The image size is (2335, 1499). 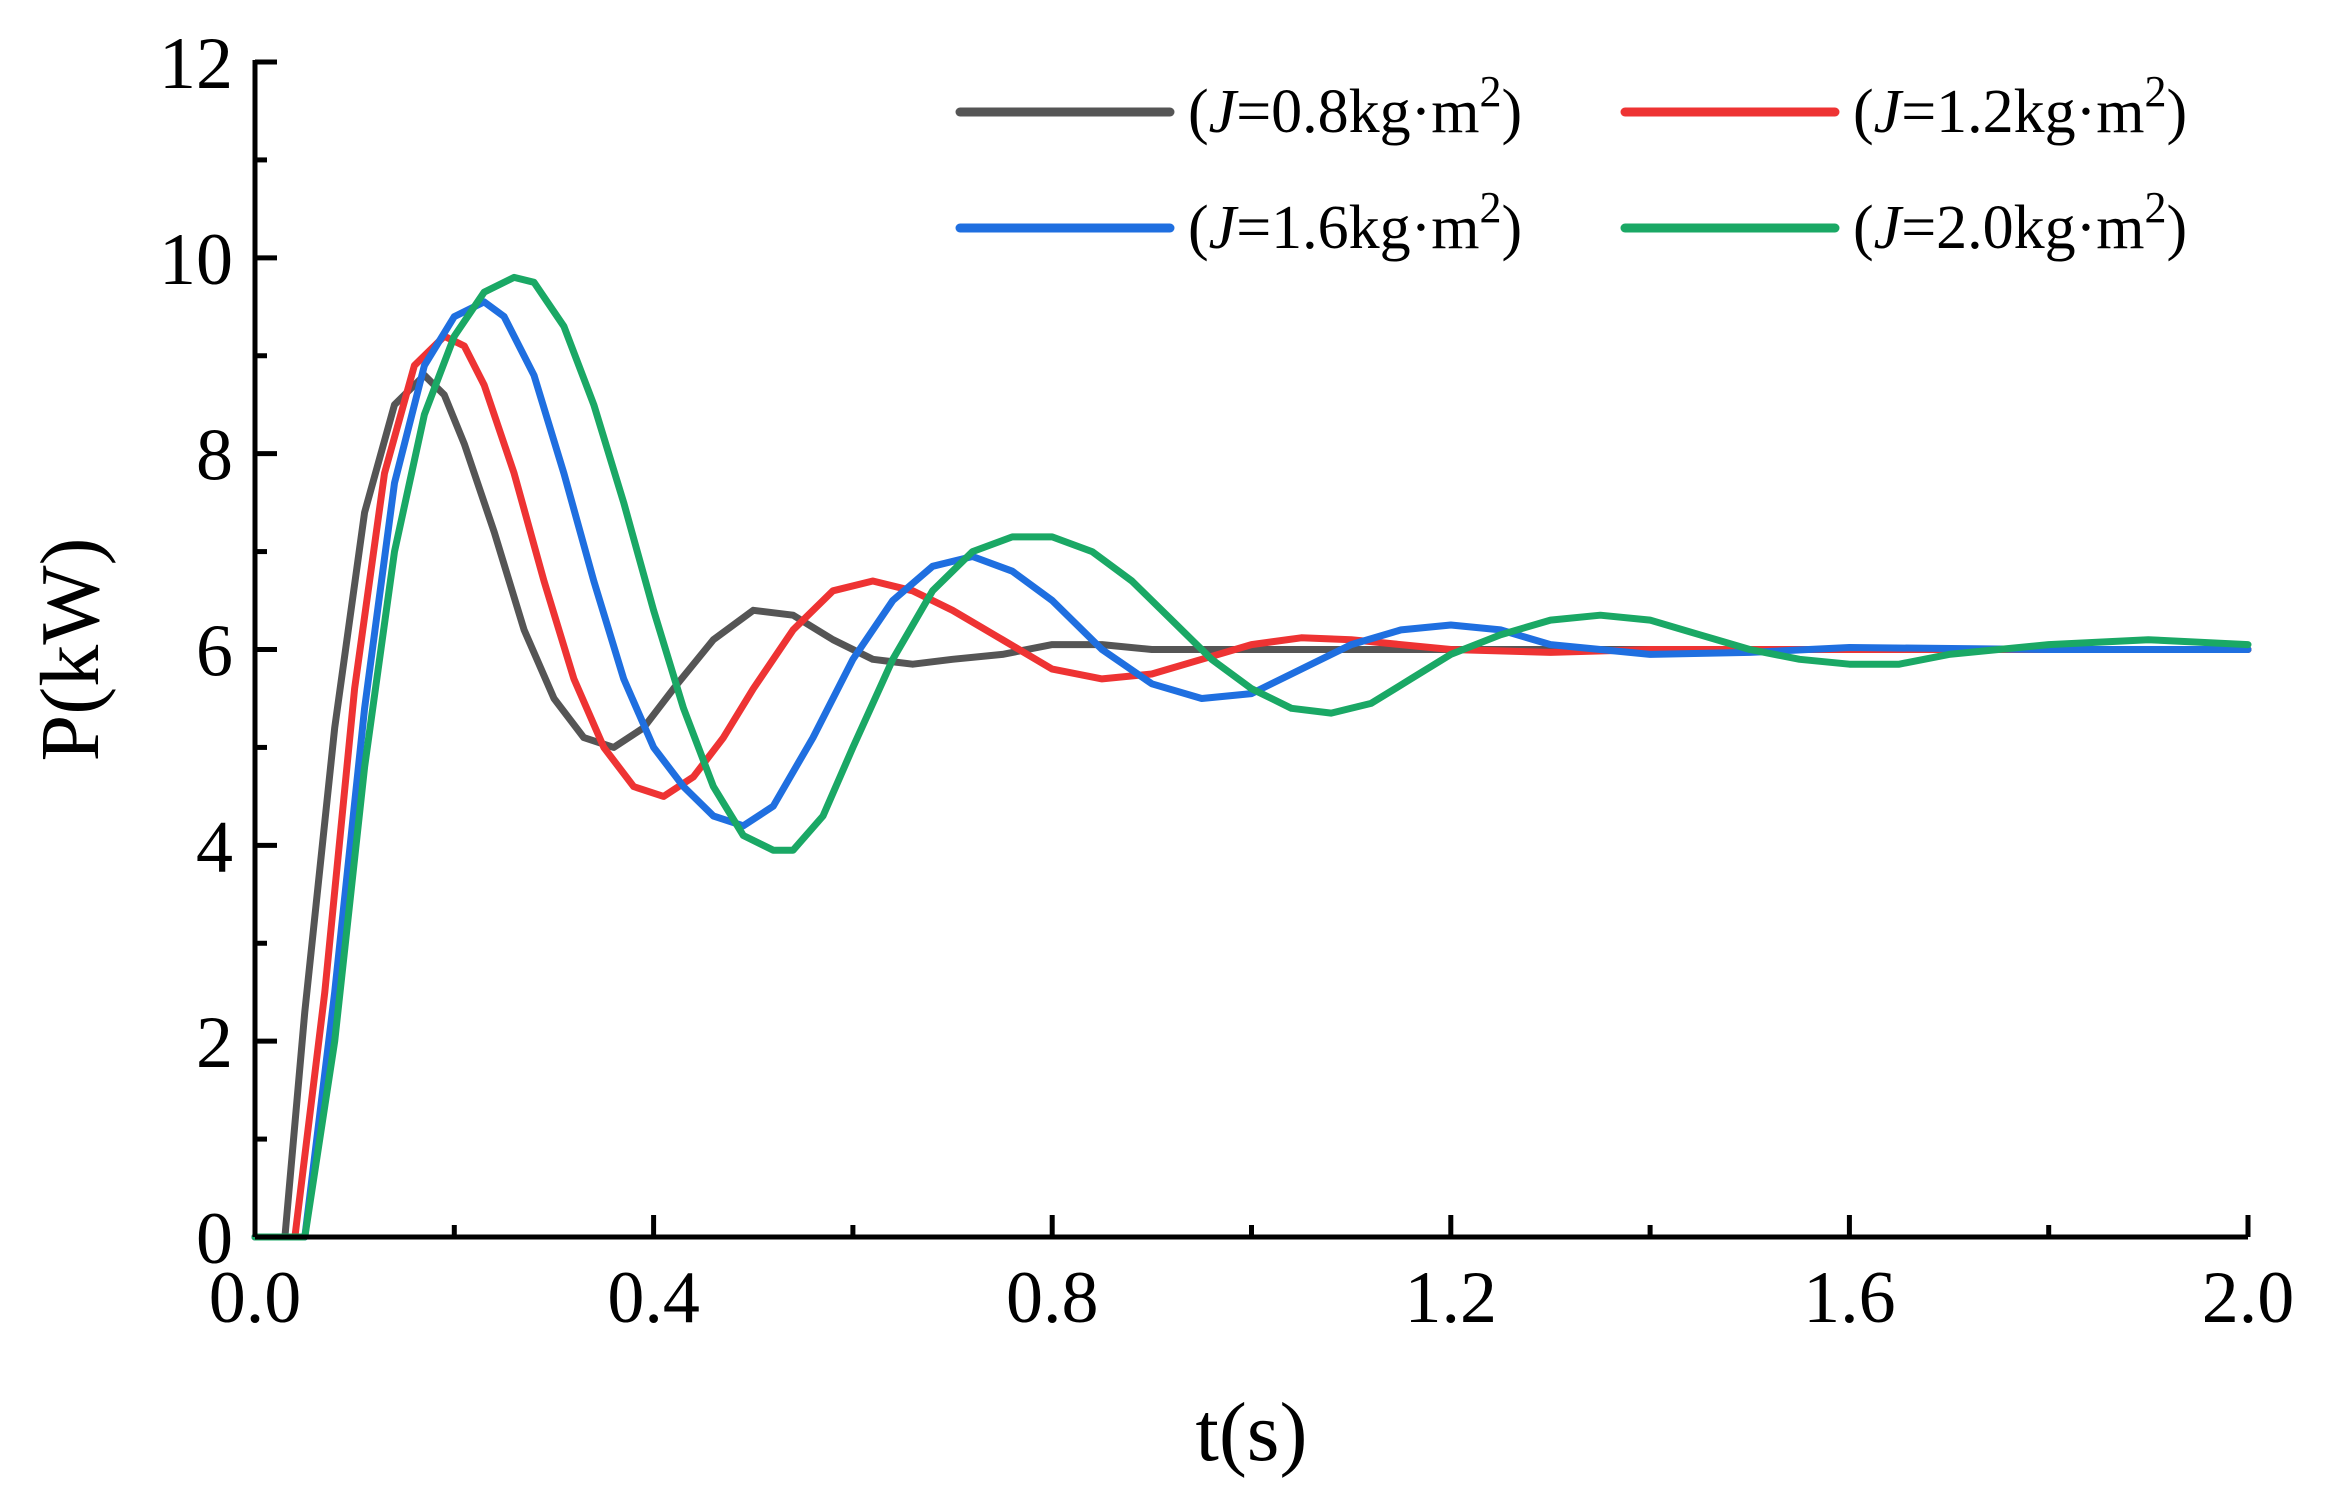 I want to click on y-tick-label: 6, so click(x=214, y=652).